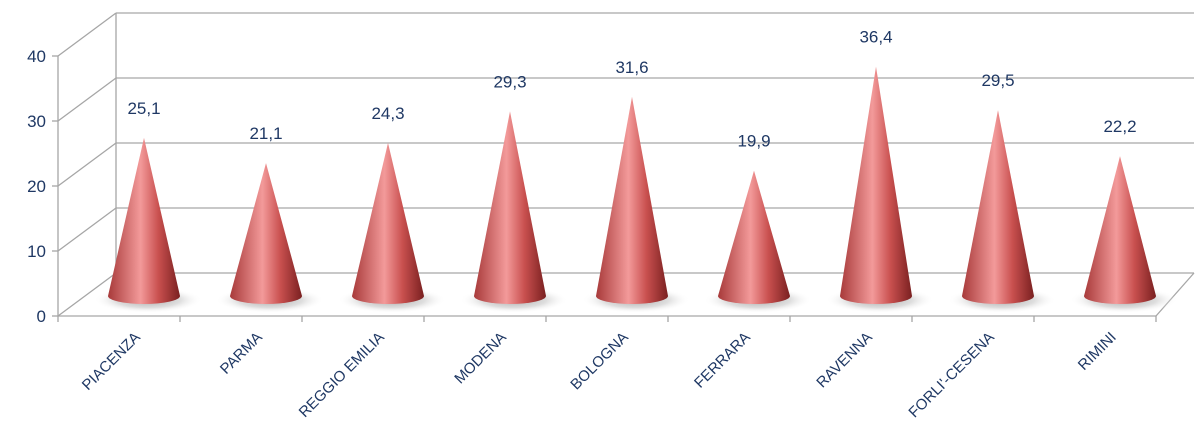 This screenshot has height=443, width=1198. What do you see at coordinates (599, 361) in the screenshot?
I see `category-label: BOLOGNA` at bounding box center [599, 361].